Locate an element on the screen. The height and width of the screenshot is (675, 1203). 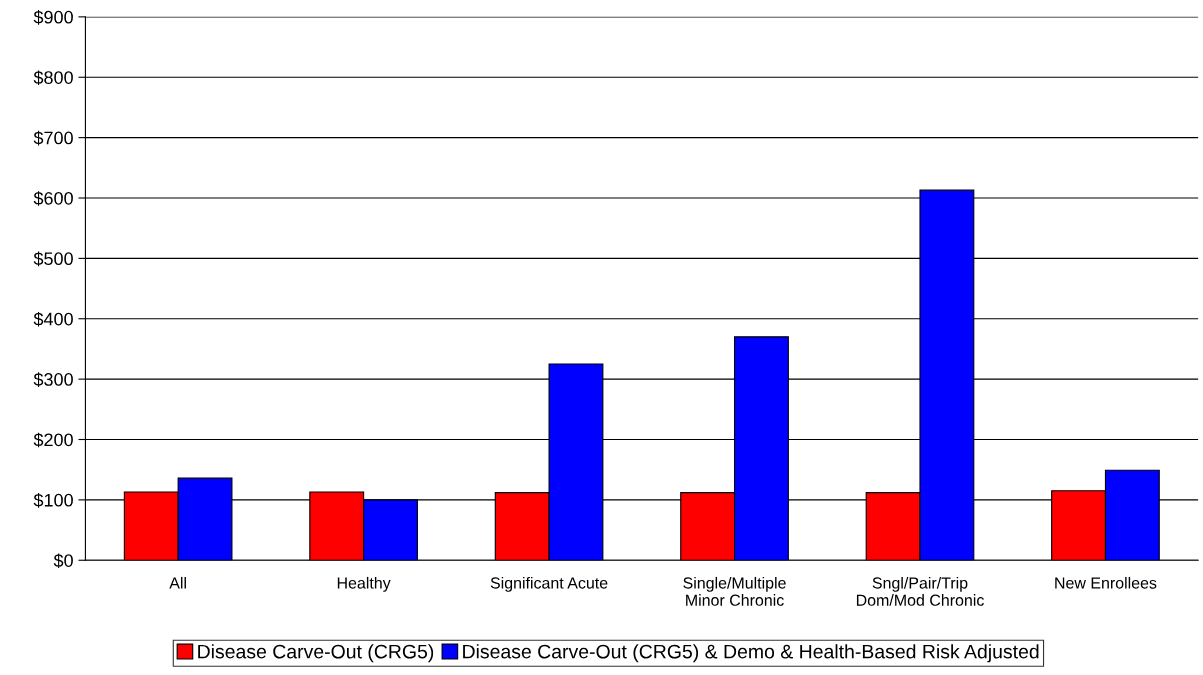
x-tick-label: Significant Acute is located at coordinates (549, 584).